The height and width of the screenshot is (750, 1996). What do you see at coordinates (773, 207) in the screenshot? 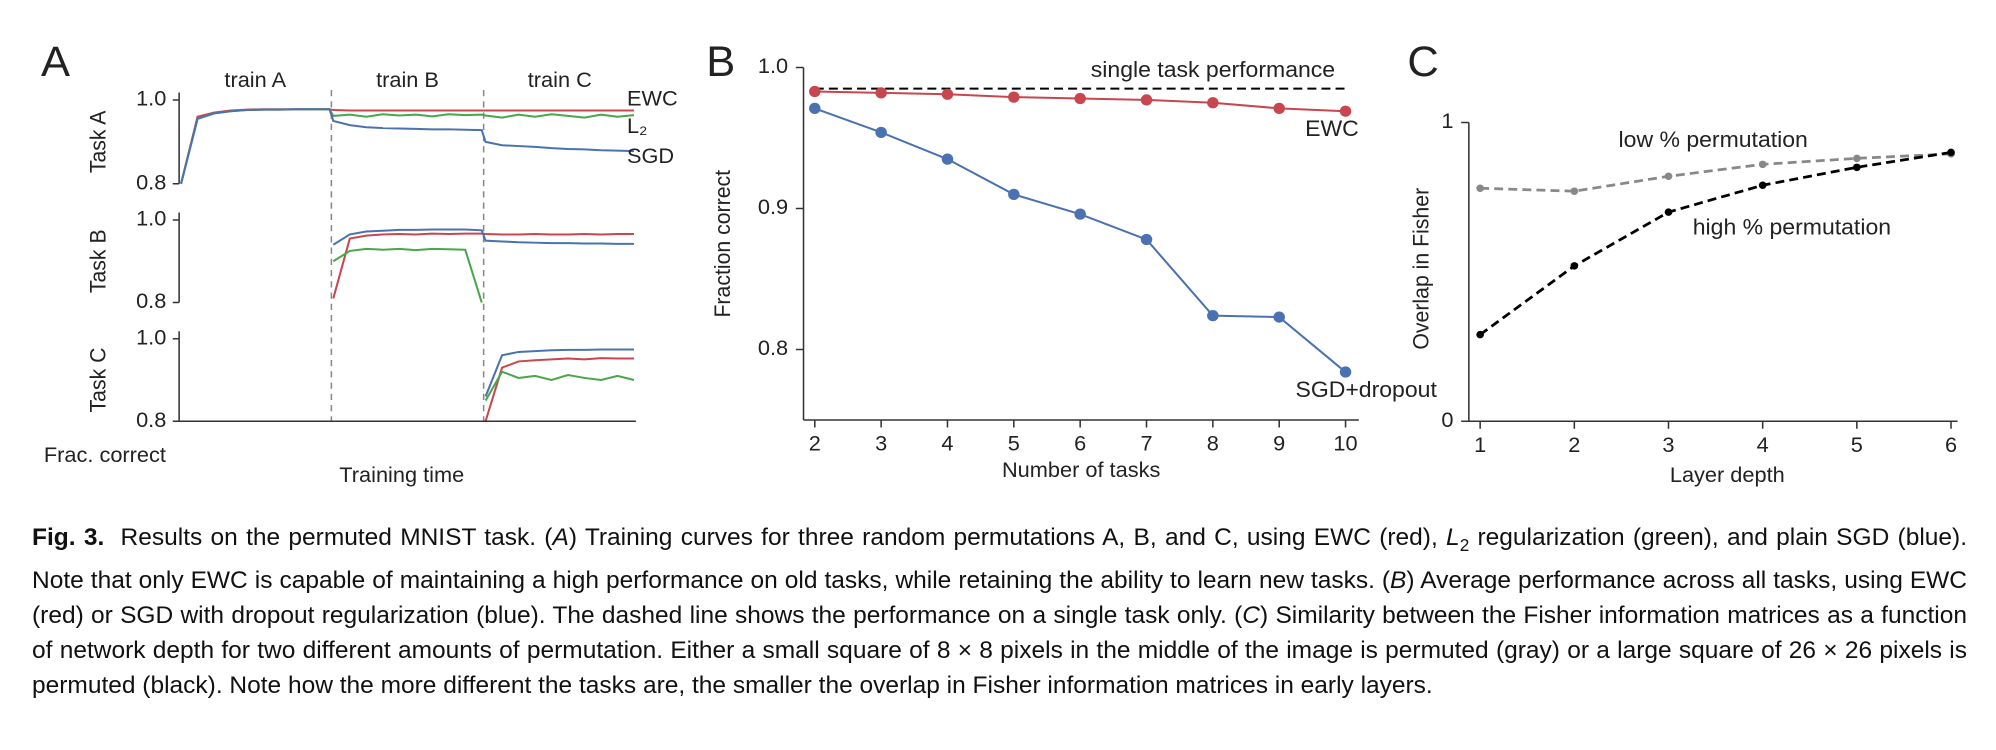
I see `y-tick-label: 0.9` at bounding box center [773, 207].